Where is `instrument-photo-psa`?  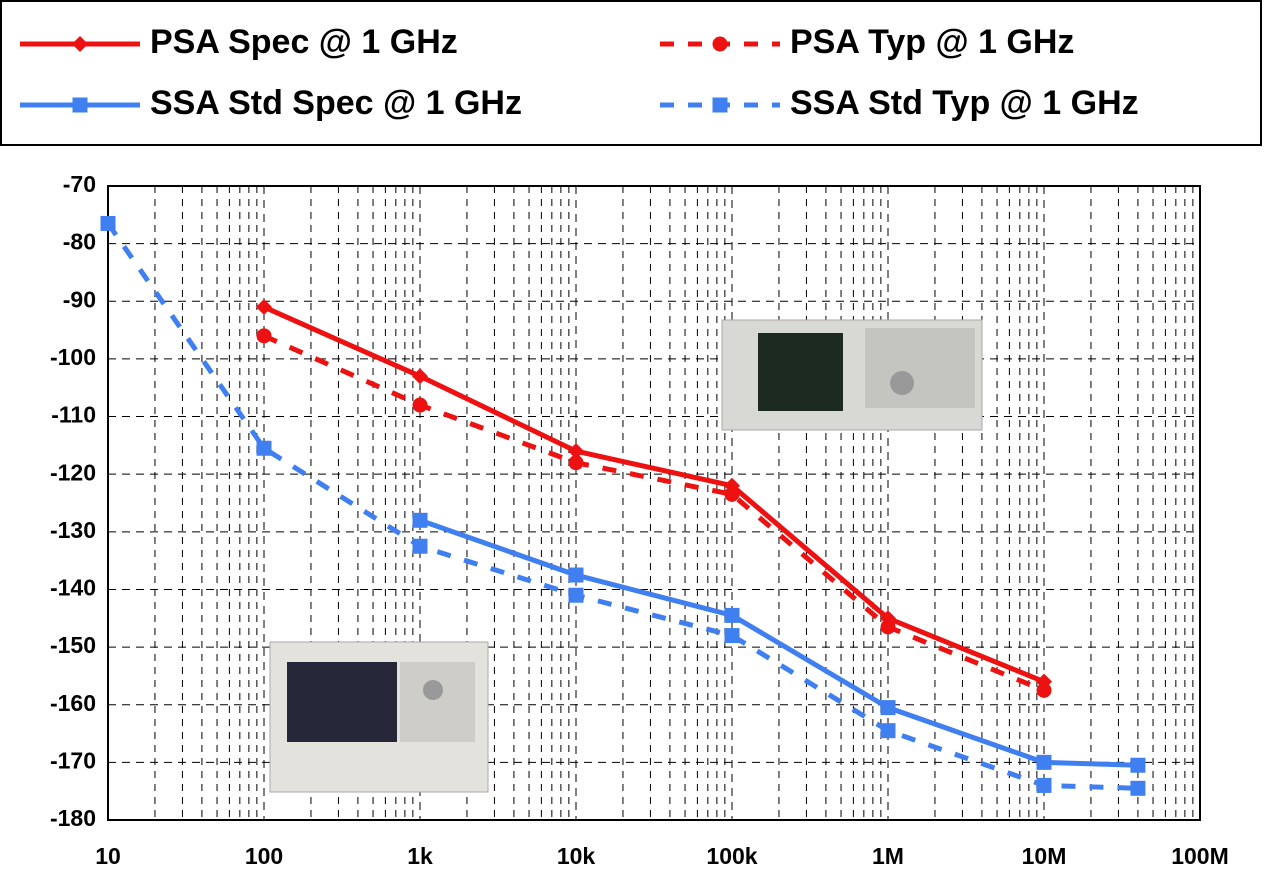
instrument-photo-psa is located at coordinates (852, 375).